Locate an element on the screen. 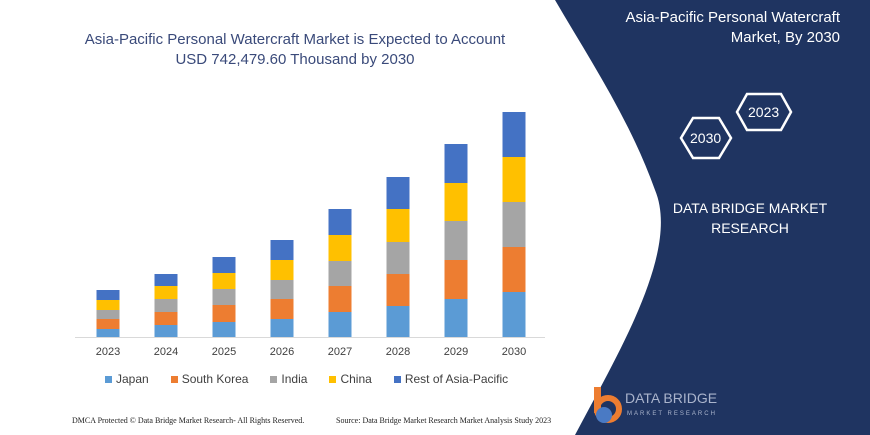  x-tick-label: 2025 is located at coordinates (224, 352).